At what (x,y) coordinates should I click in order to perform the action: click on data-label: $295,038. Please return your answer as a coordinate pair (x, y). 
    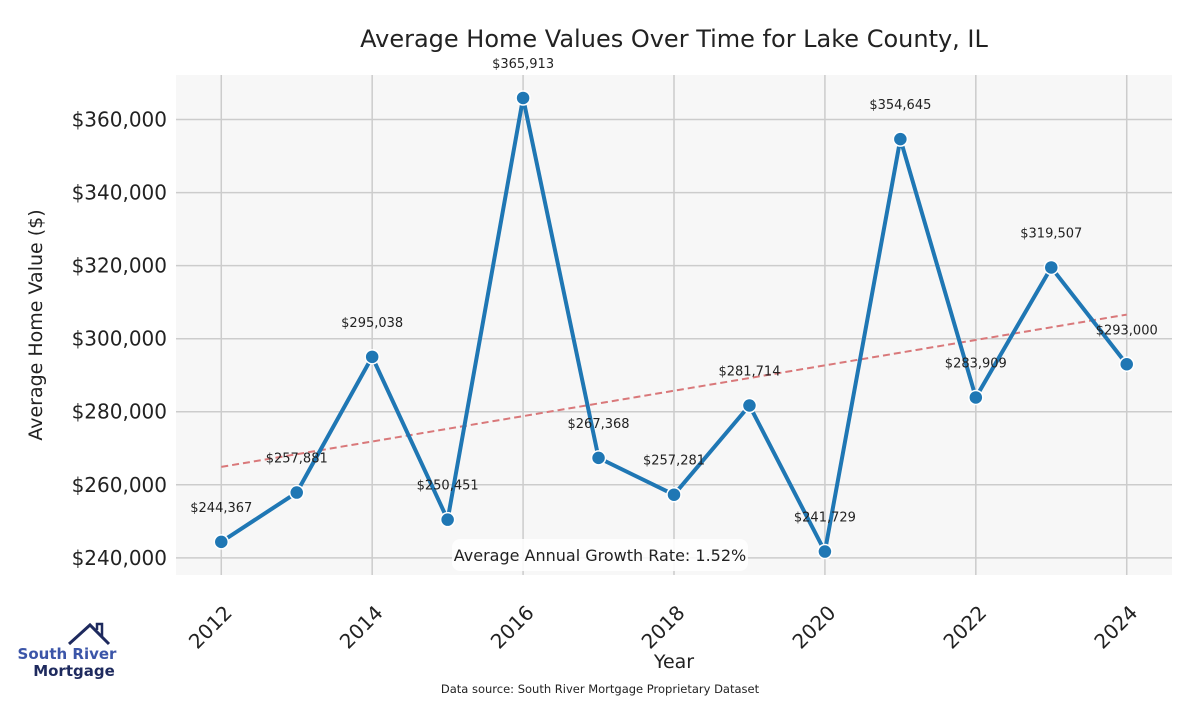
    Looking at the image, I should click on (372, 323).